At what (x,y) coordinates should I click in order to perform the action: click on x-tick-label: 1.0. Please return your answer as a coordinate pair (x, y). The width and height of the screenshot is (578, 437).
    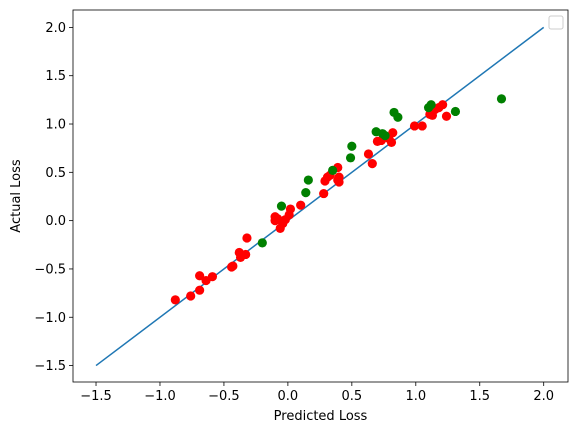
    Looking at the image, I should click on (415, 396).